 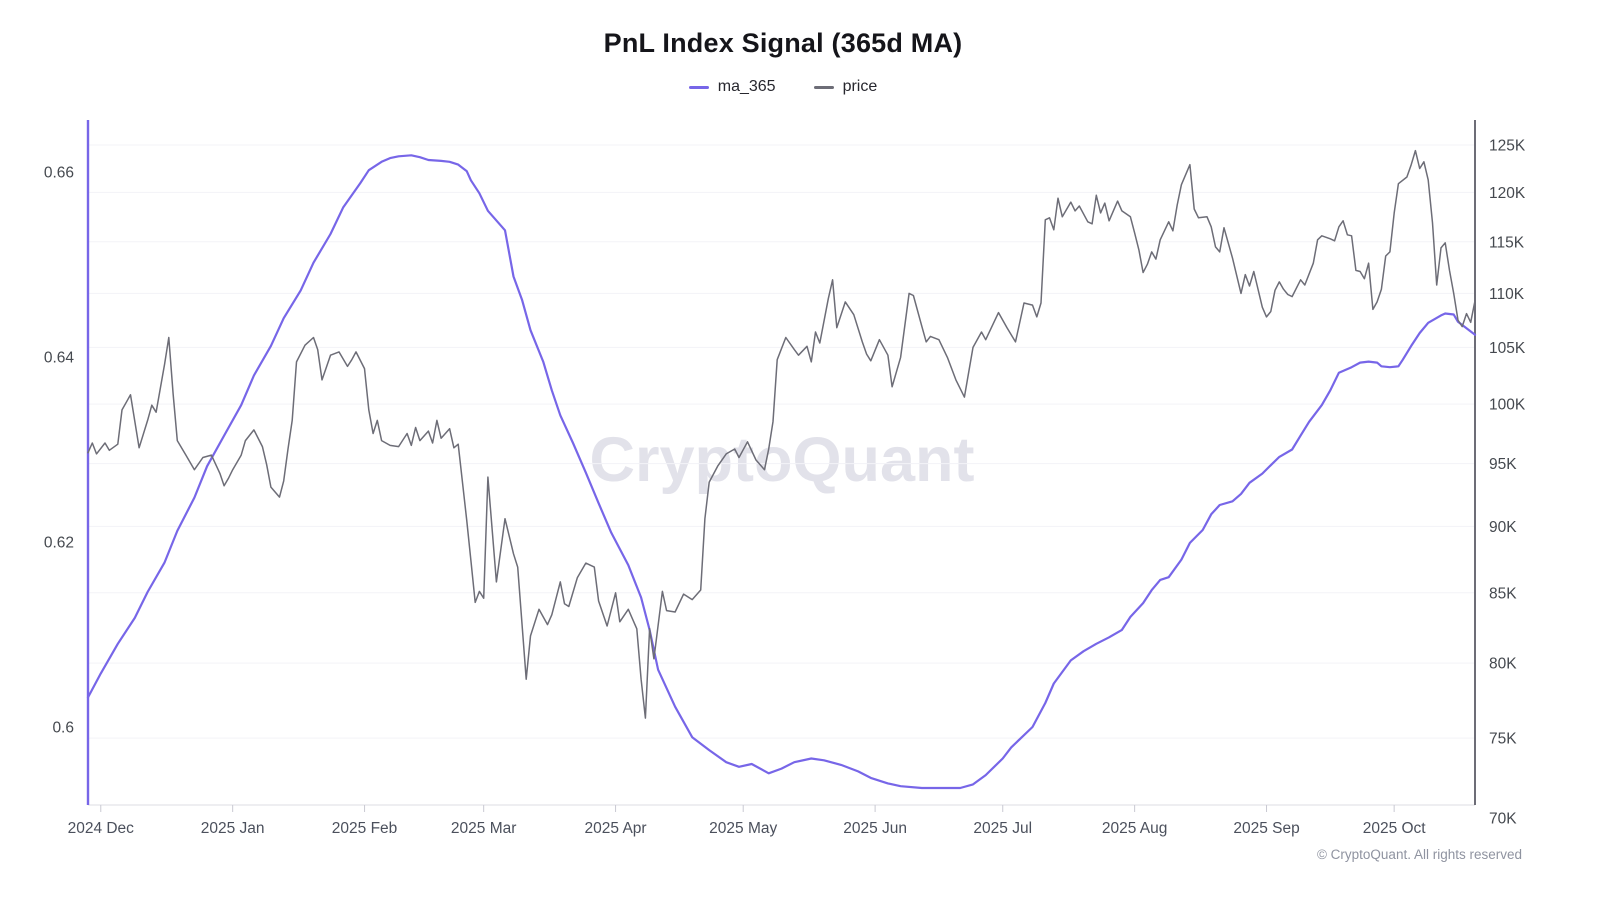 I want to click on page-title: PnL Index Signal (365d MA), so click(x=783, y=43).